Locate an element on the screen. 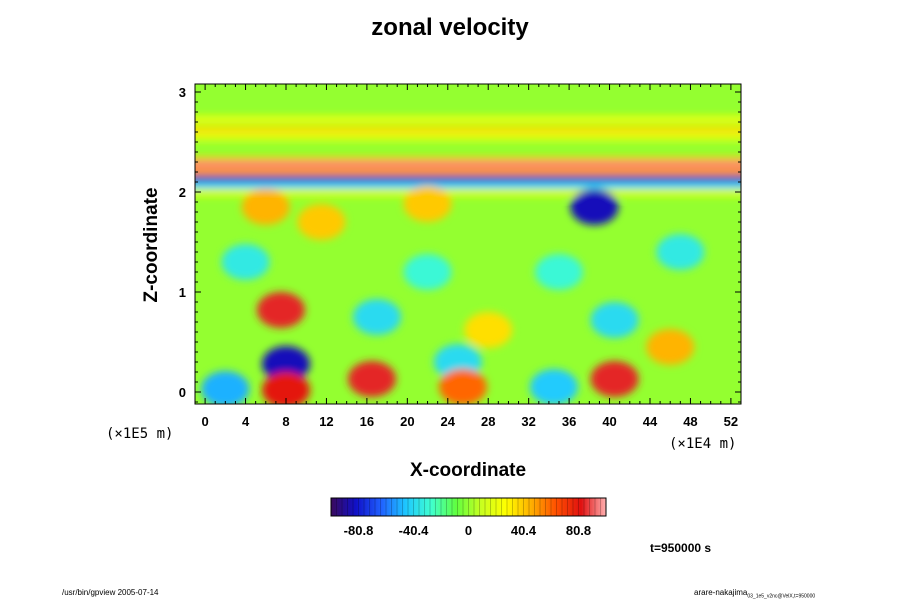 The height and width of the screenshot is (600, 900). colorbar-tick-label: 40.4 is located at coordinates (524, 530).